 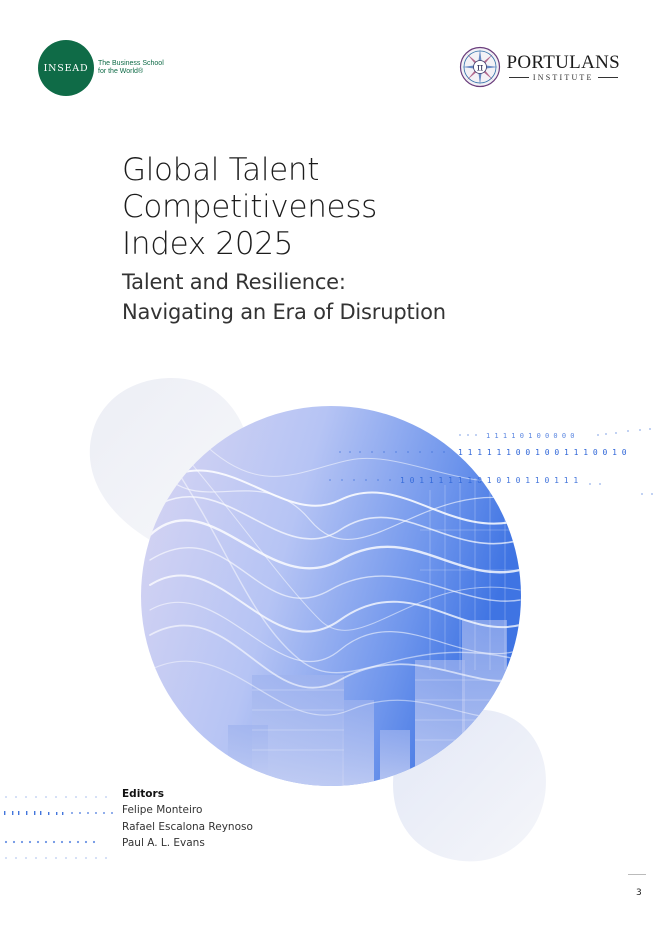 I want to click on report-title-line1: Global Talent, so click(x=221, y=170).